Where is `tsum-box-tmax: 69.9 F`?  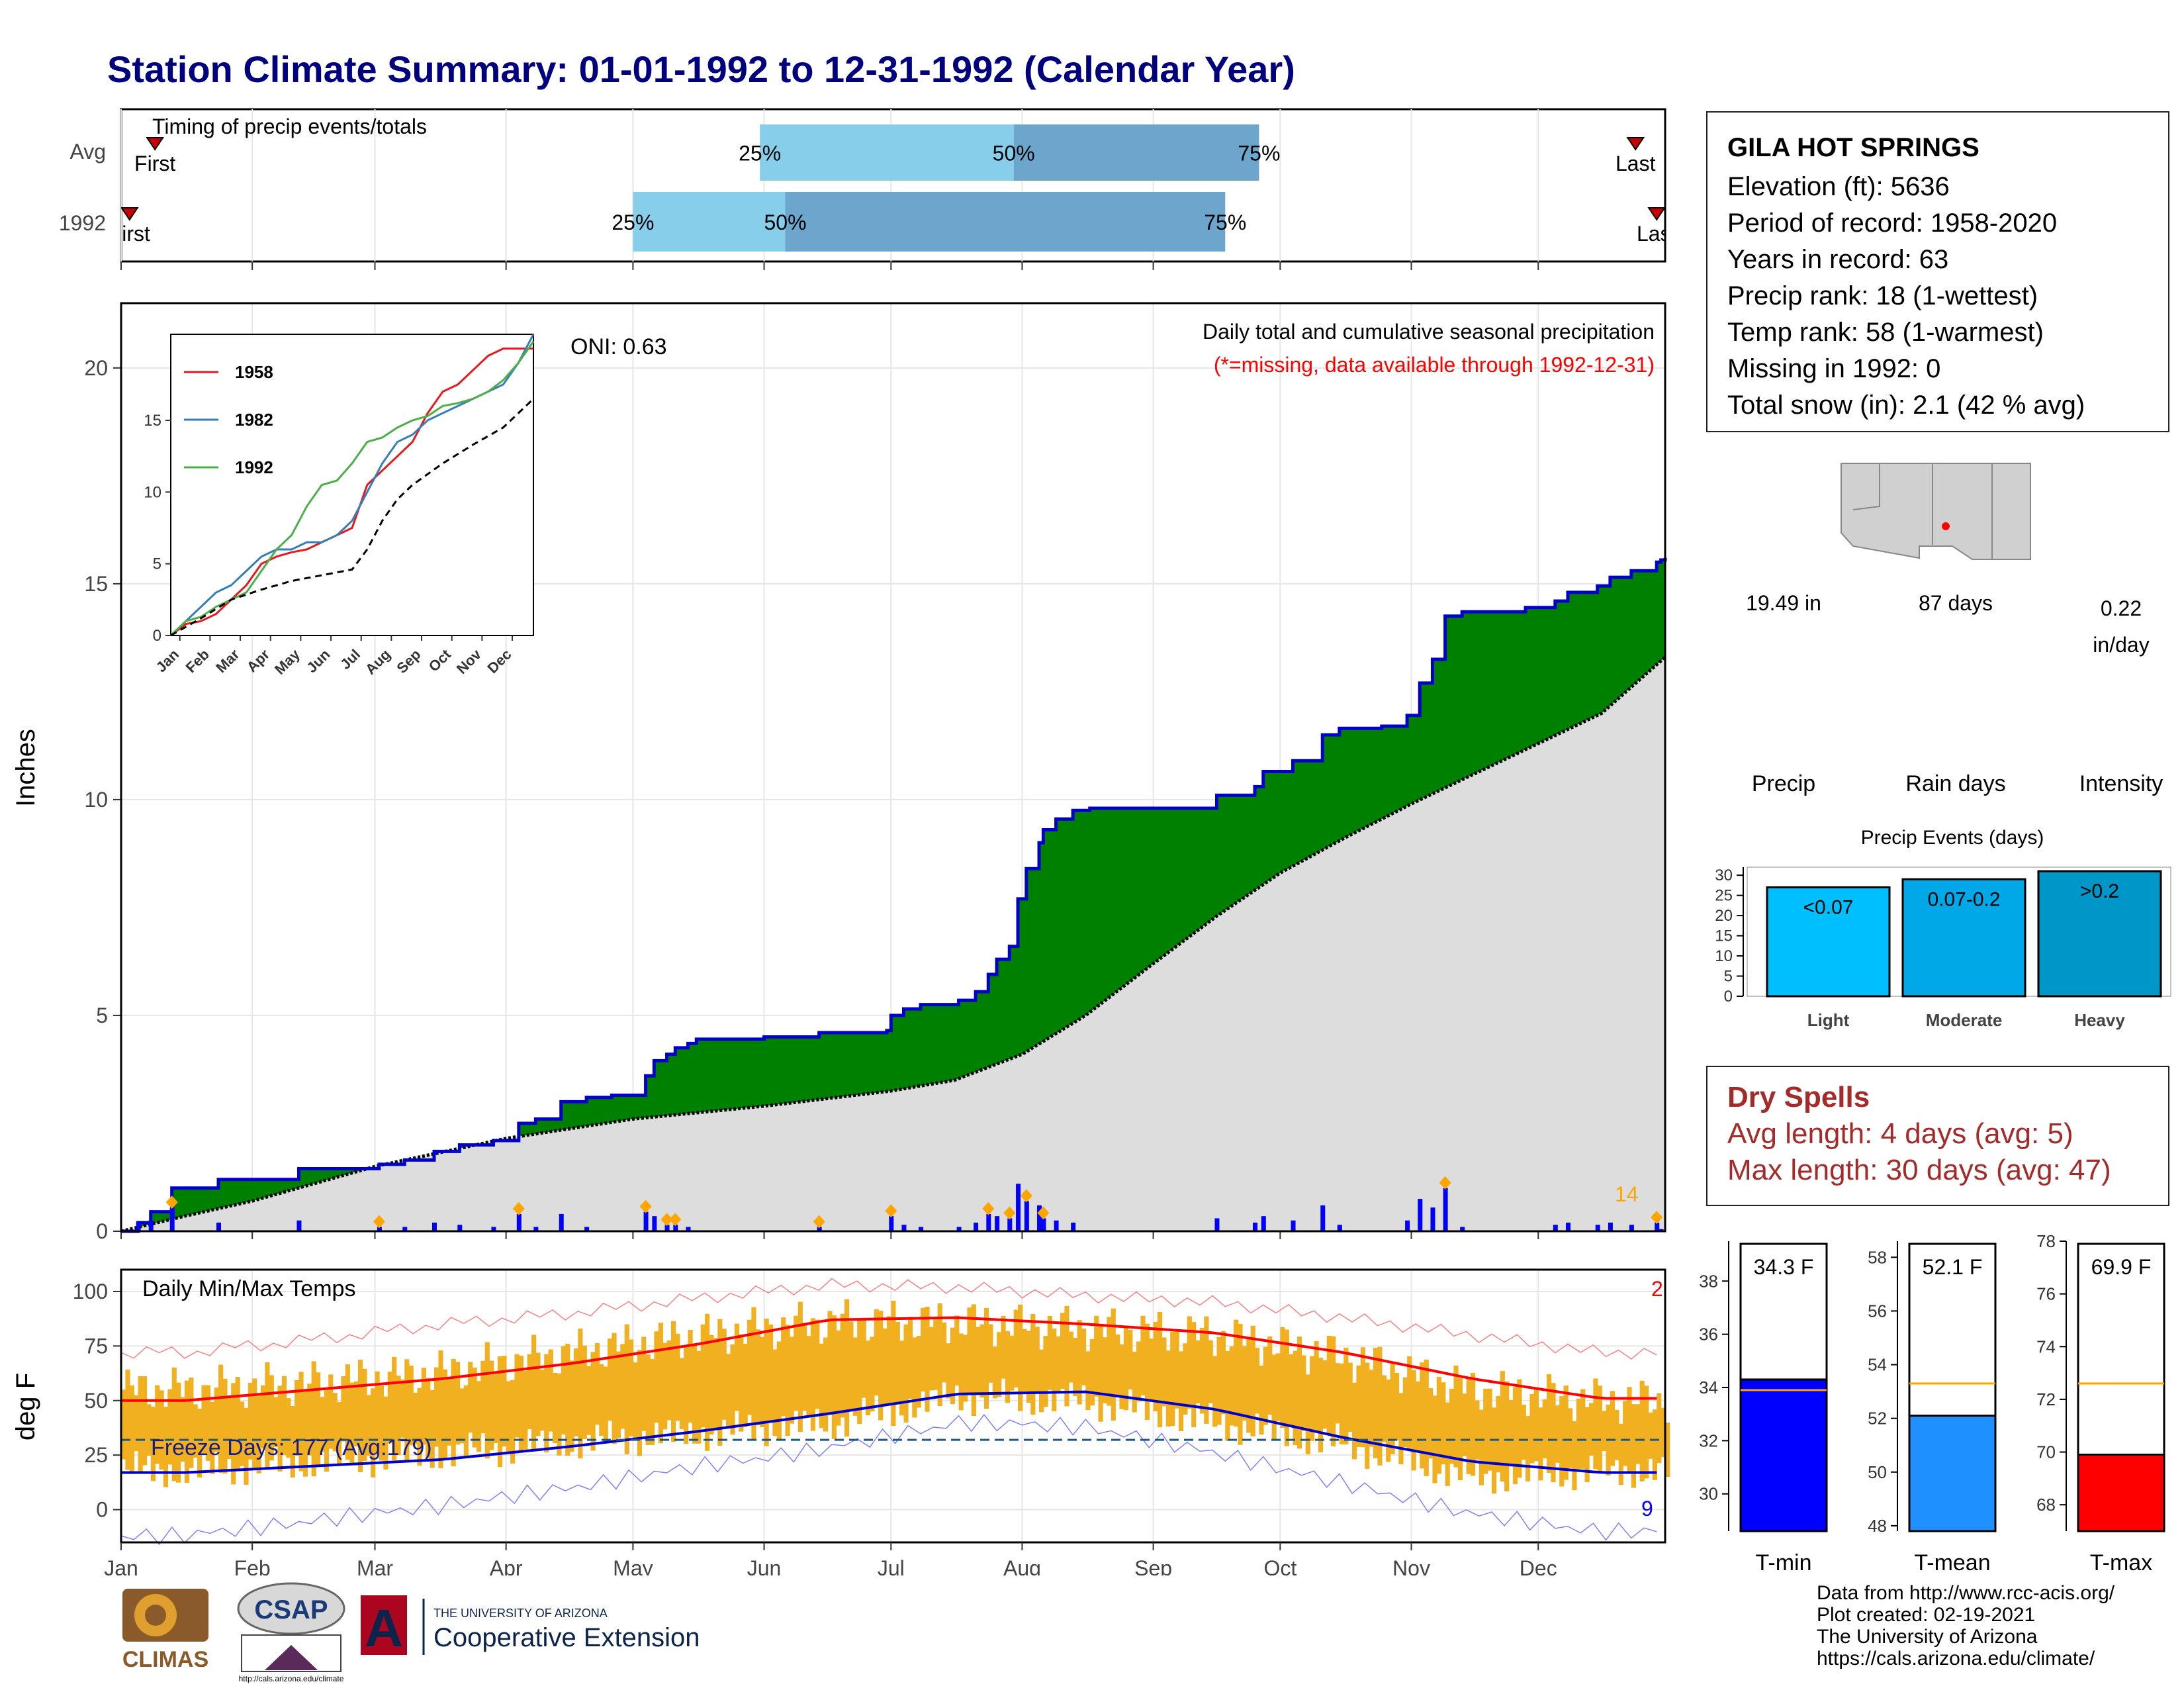 tsum-box-tmax: 69.9 F is located at coordinates (2121, 1267).